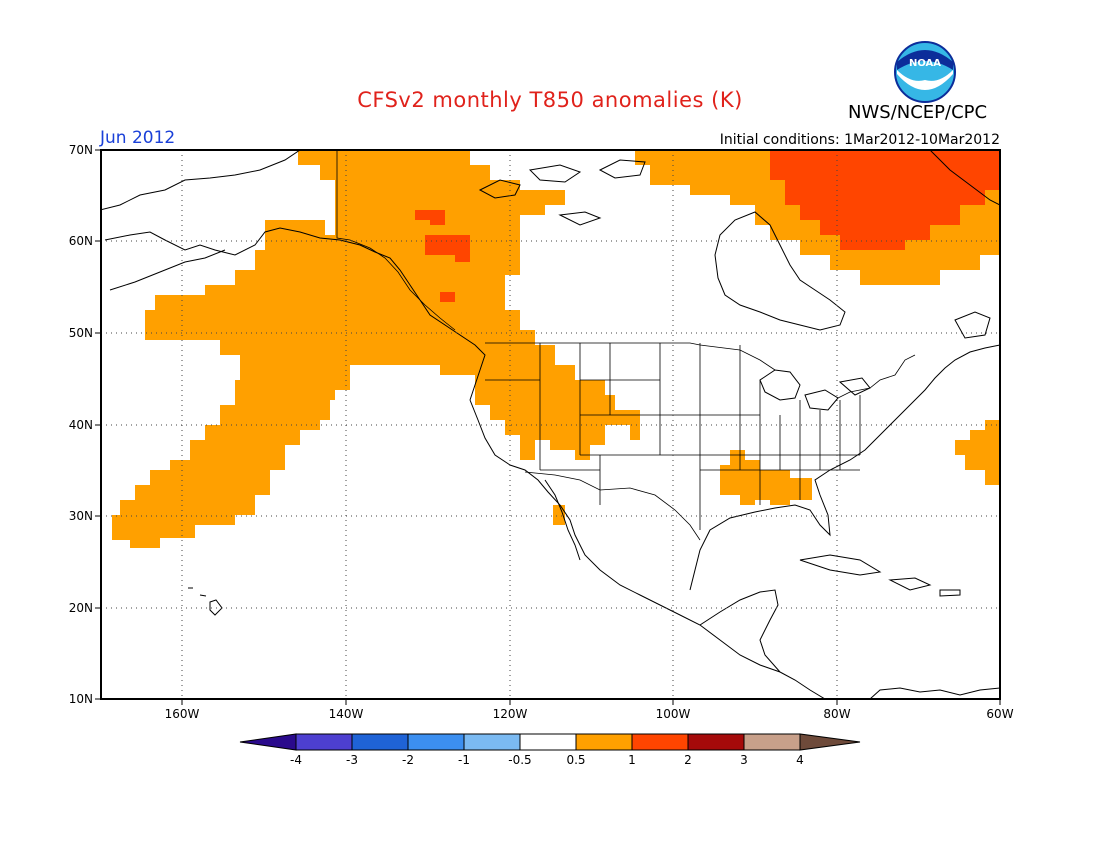 This screenshot has width=1100, height=850. What do you see at coordinates (925, 63) in the screenshot?
I see `noaa-logo-text: NOAA` at bounding box center [925, 63].